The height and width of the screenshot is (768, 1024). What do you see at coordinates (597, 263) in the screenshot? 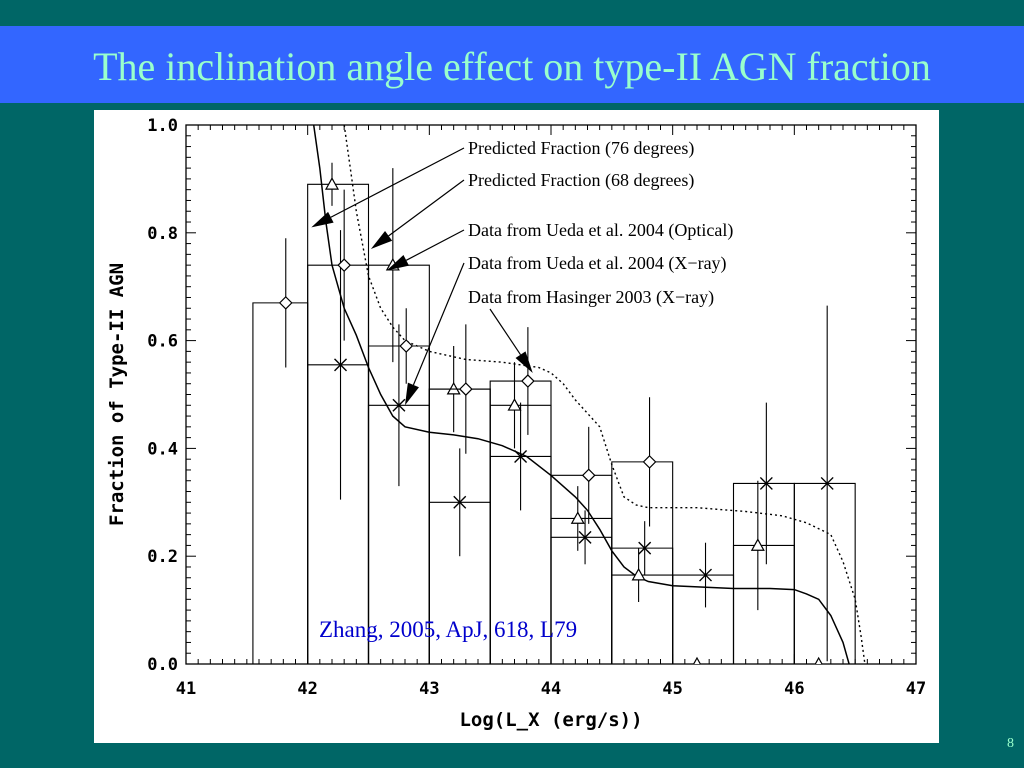
I see `legend-label: Data from Ueda et al. 2004 (X−ray)` at bounding box center [597, 263].